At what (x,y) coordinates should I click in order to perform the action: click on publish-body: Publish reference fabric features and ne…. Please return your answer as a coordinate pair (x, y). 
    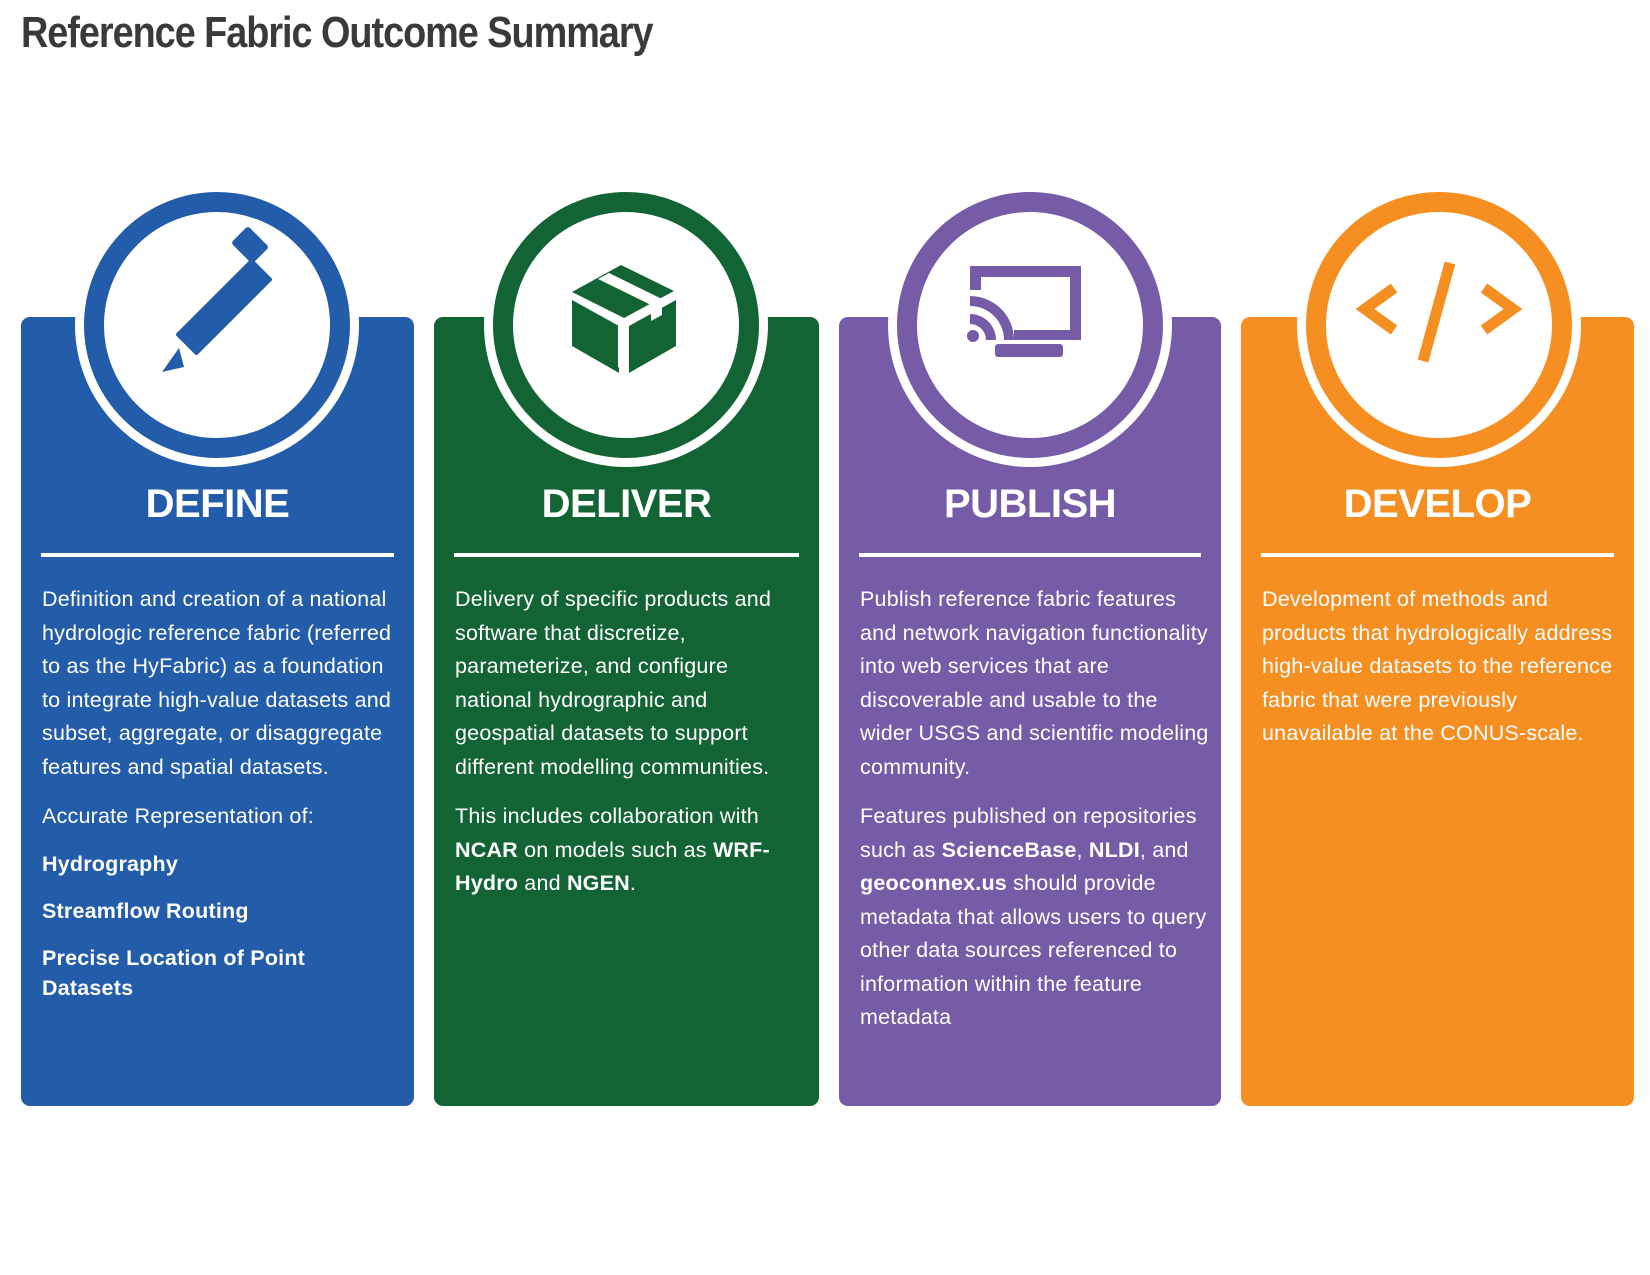
    Looking at the image, I should click on (1034, 817).